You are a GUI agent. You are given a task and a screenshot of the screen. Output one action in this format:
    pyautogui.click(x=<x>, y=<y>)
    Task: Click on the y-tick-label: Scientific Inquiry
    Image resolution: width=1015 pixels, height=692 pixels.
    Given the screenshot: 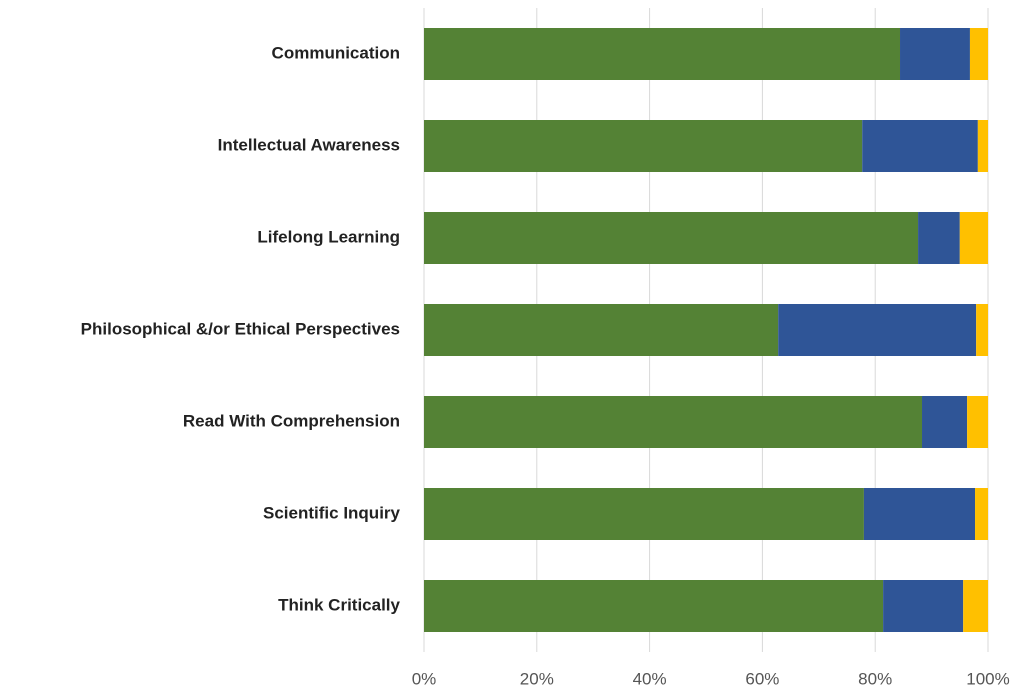 What is the action you would take?
    pyautogui.click(x=332, y=512)
    